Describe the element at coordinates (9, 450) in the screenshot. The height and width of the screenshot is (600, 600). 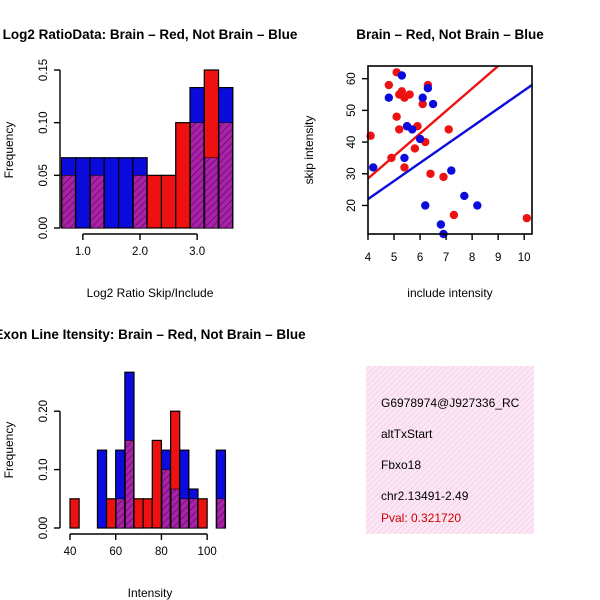
I see `intensity-histogram-ylabel: Frequency` at that location.